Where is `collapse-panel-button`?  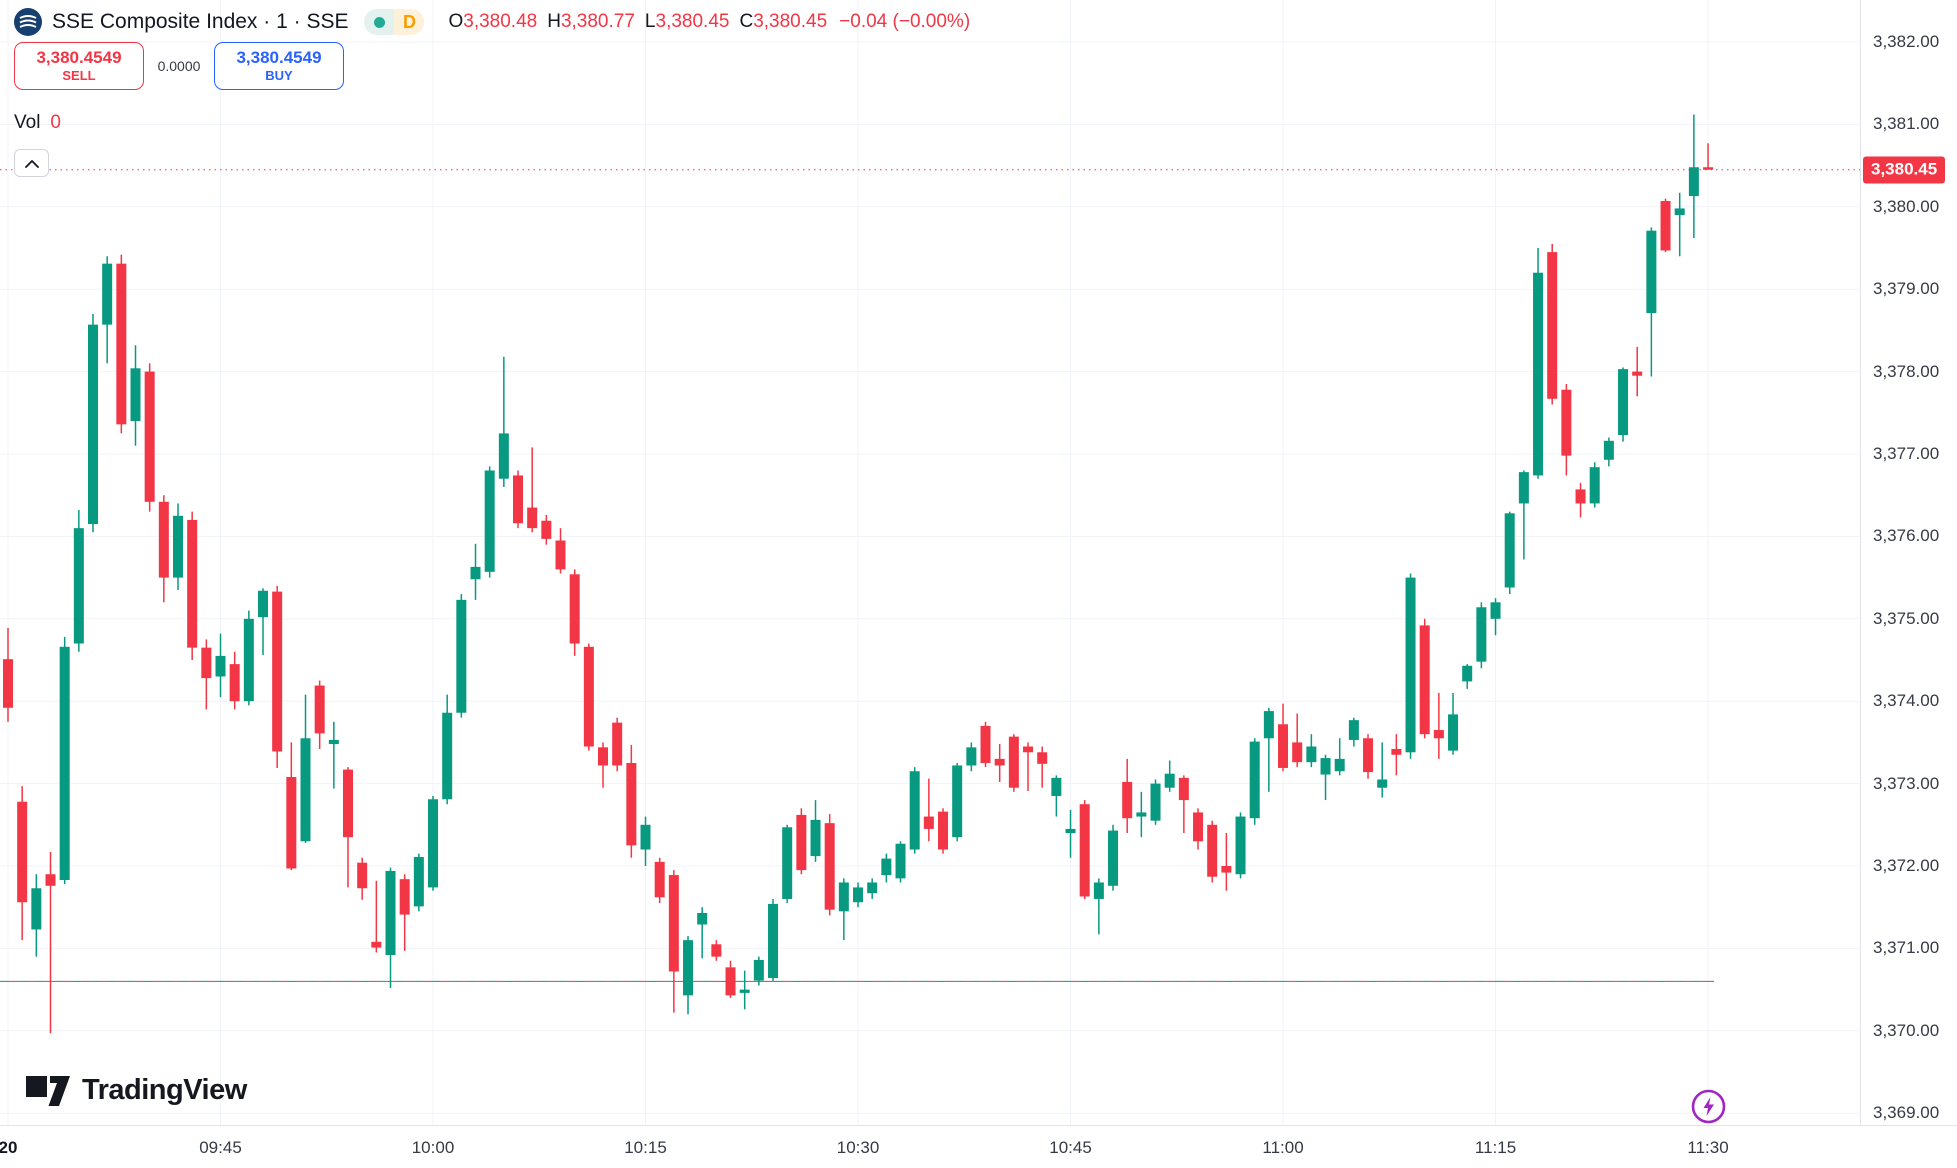
collapse-panel-button is located at coordinates (31, 163).